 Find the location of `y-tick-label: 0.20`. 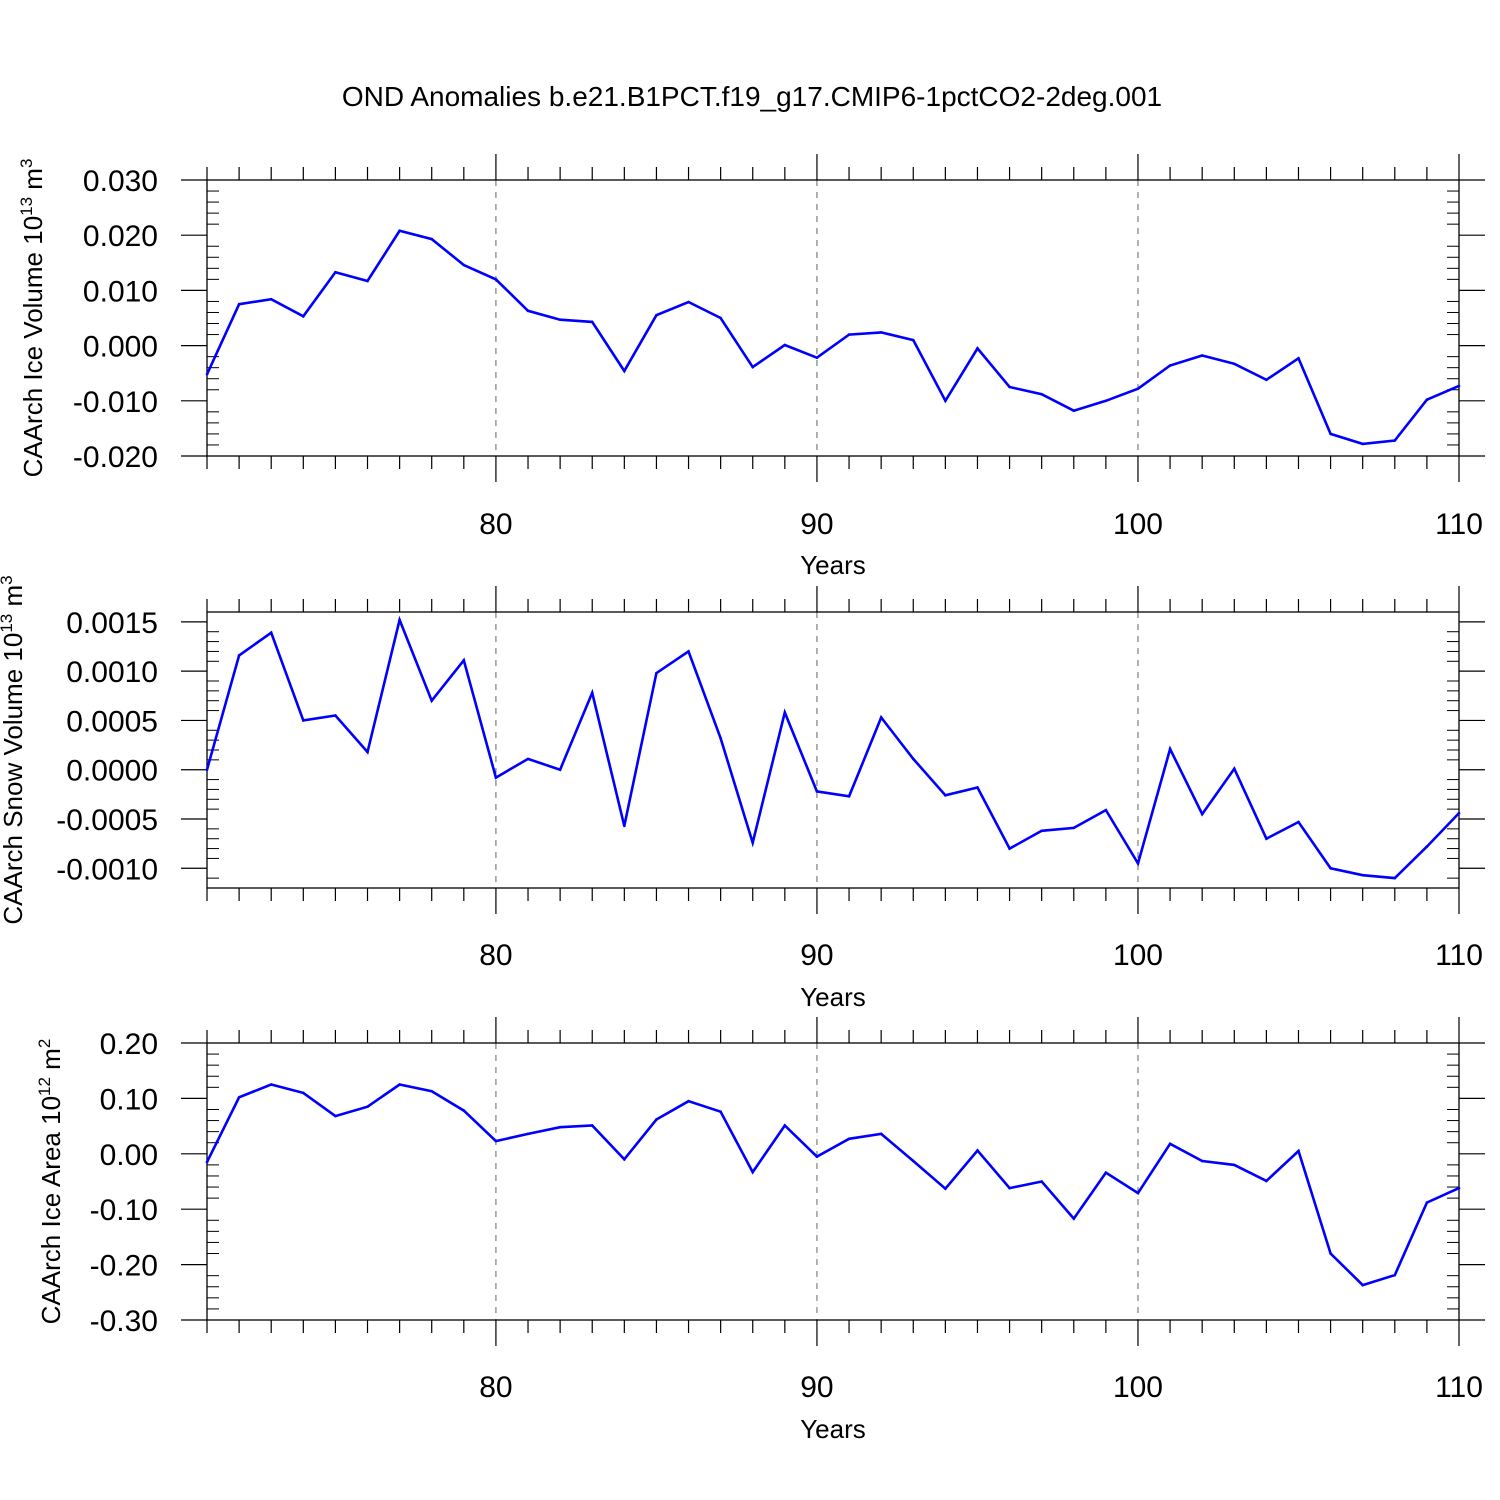

y-tick-label: 0.20 is located at coordinates (129, 1044).